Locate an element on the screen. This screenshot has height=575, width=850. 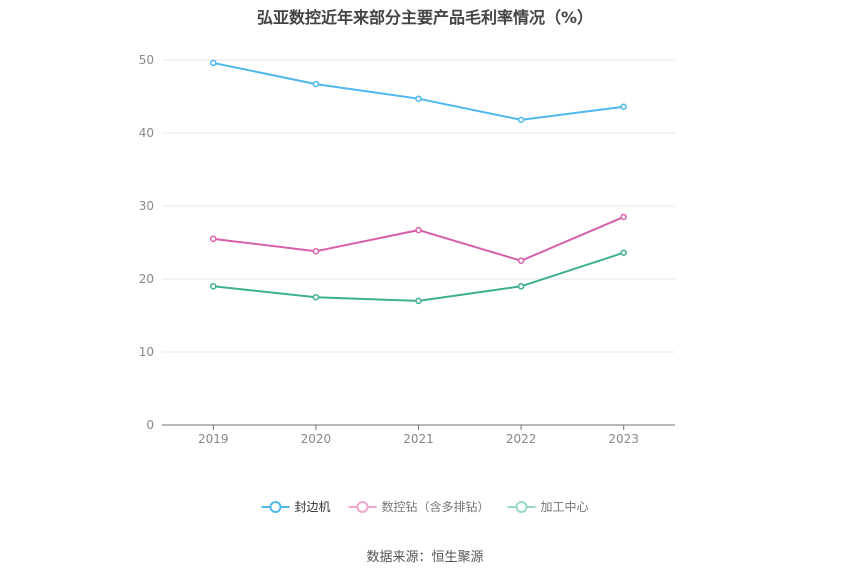
x-axis: 2019 2020 2021 2022 2023 is located at coordinates (418, 435).